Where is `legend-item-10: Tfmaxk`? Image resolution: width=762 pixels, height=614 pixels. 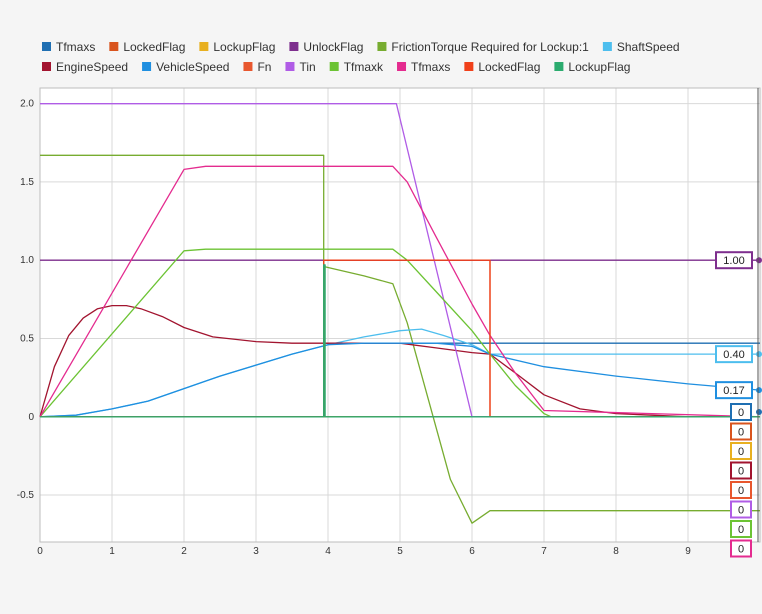
legend-item-10: Tfmaxk is located at coordinates (356, 67).